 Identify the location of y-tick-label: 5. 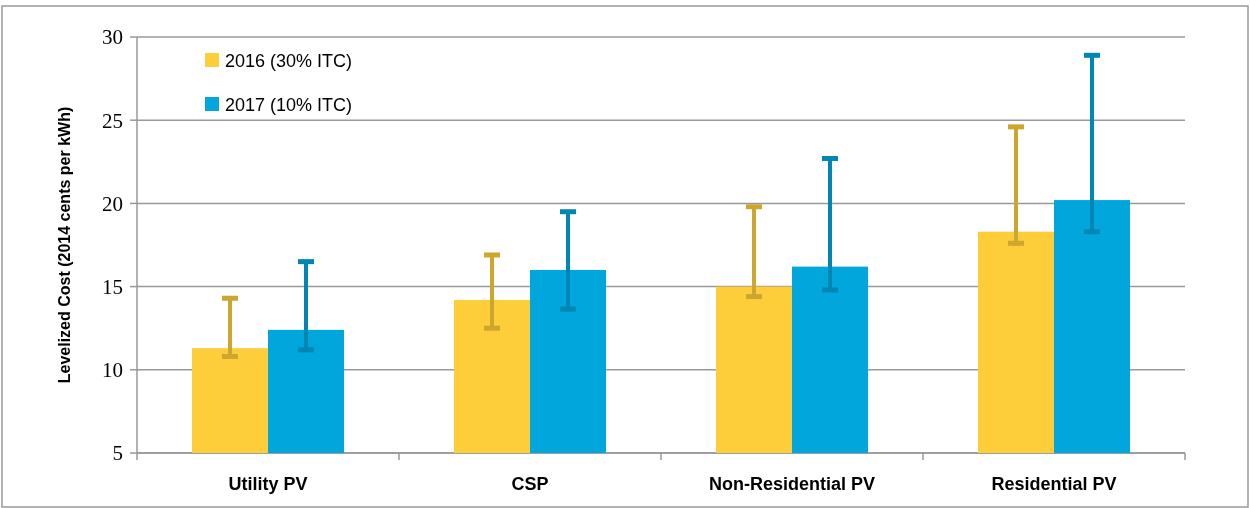
(117, 453).